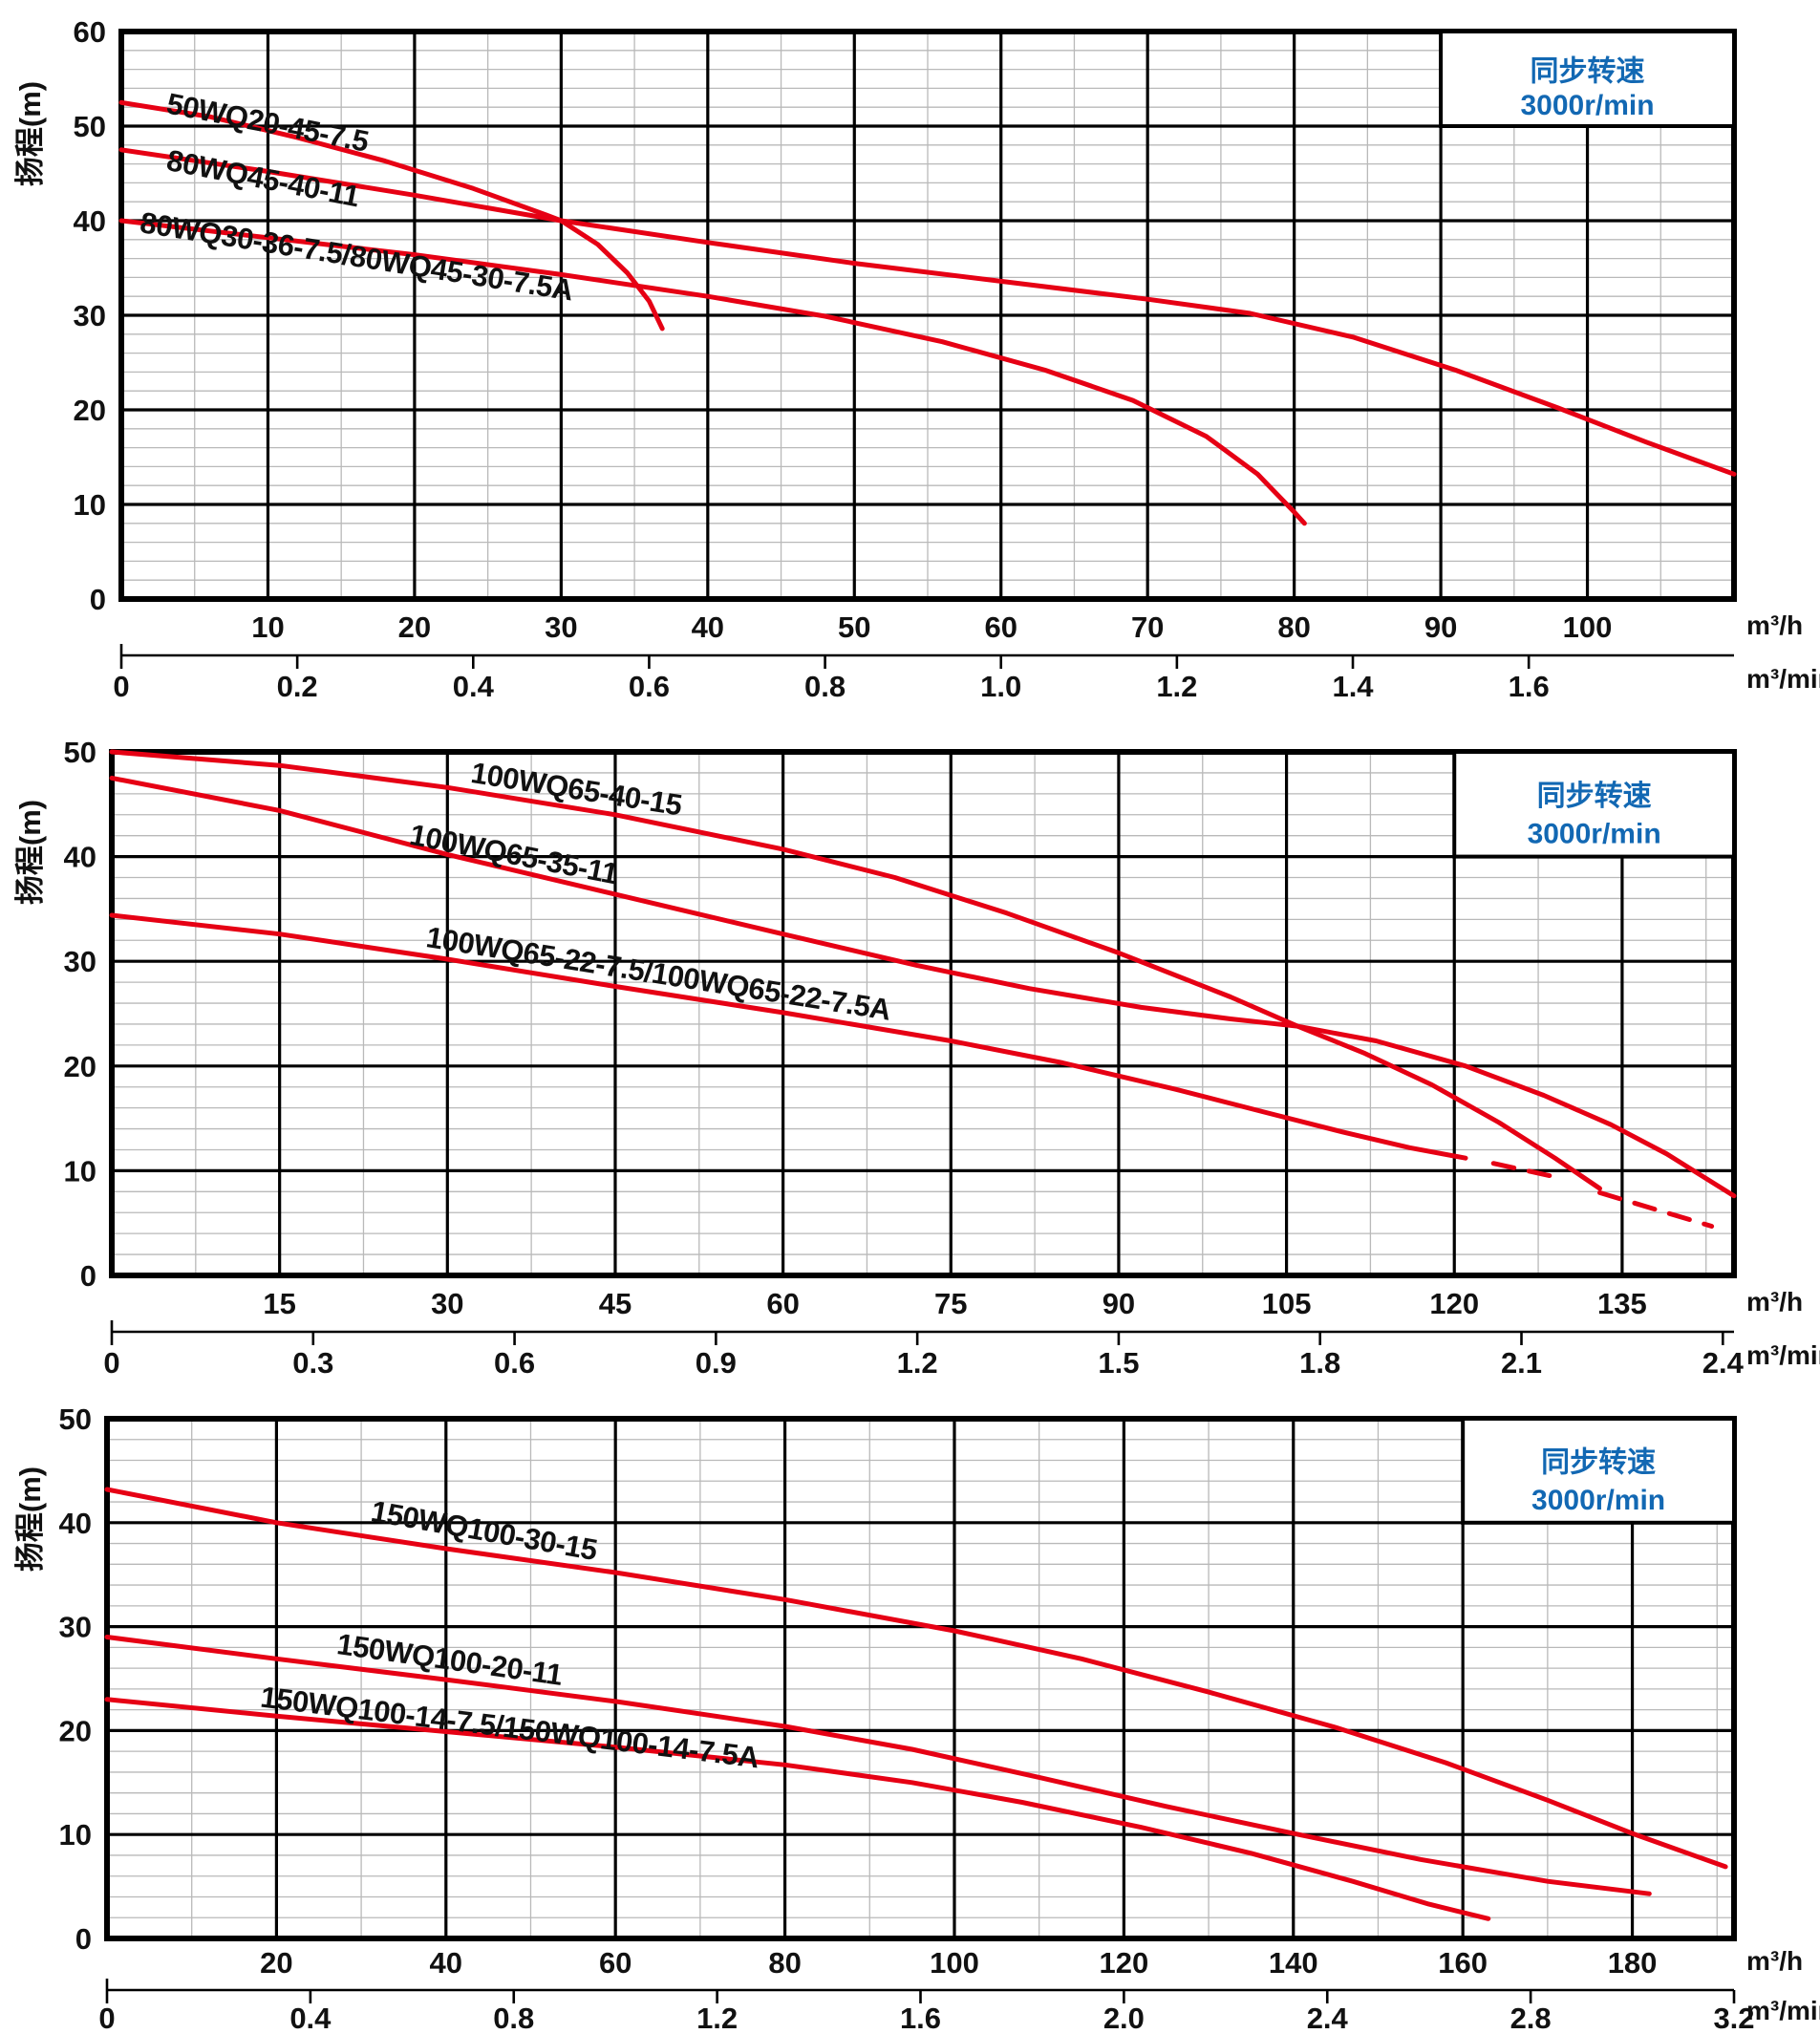  I want to click on ruler-label: 2.0, so click(1124, 2018).